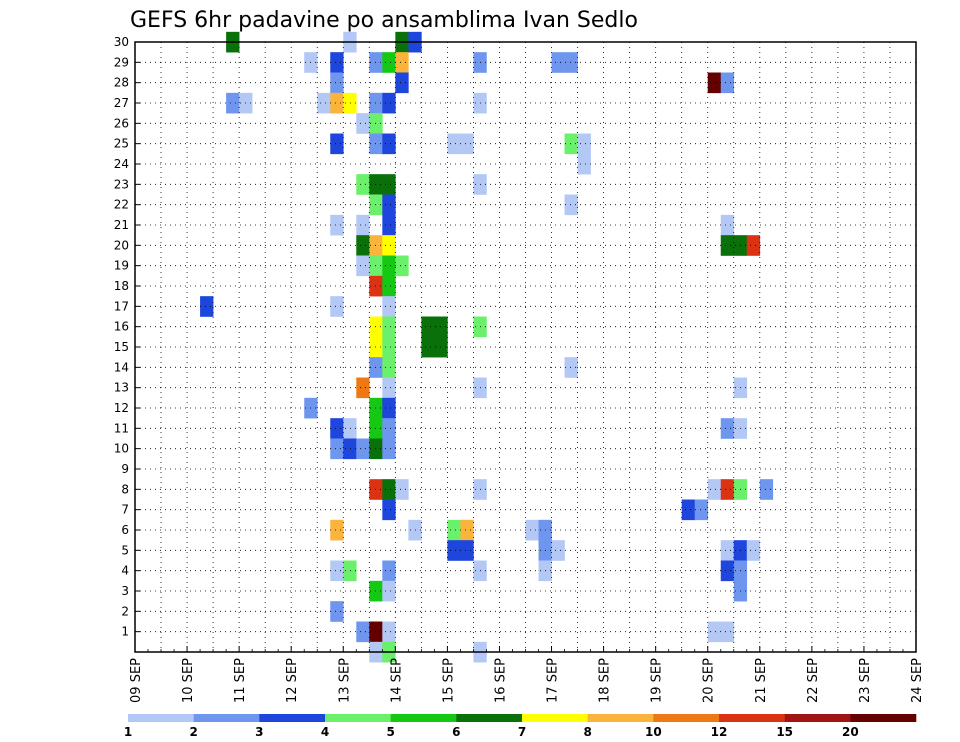 This screenshot has width=960, height=742. What do you see at coordinates (121, 42) in the screenshot?
I see `y-tick-label: 30` at bounding box center [121, 42].